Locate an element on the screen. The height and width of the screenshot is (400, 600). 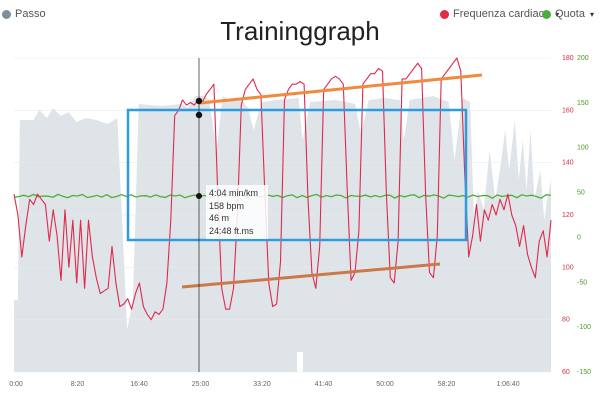
x-tick-label: 16:40 is located at coordinates (139, 384).